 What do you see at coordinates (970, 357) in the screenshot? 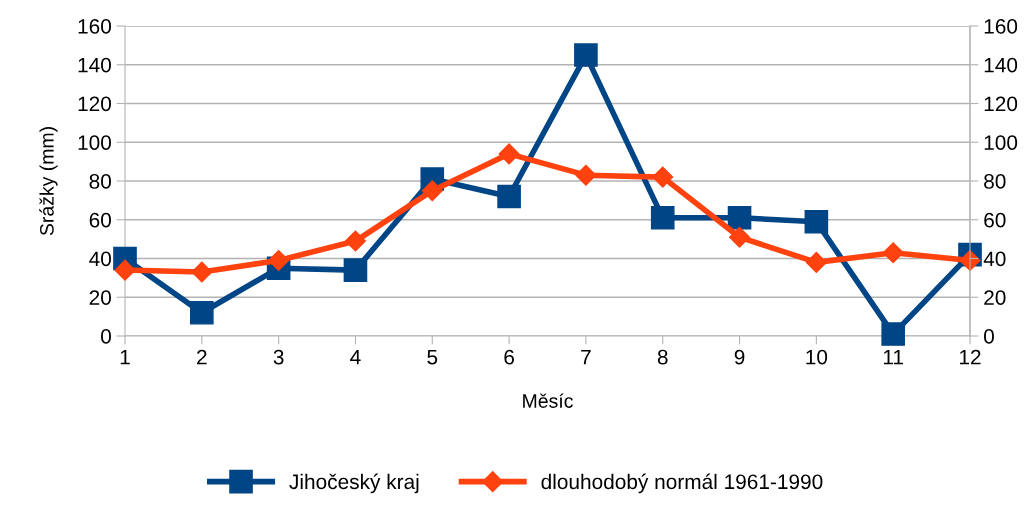
I see `x-tick-label: 12` at bounding box center [970, 357].